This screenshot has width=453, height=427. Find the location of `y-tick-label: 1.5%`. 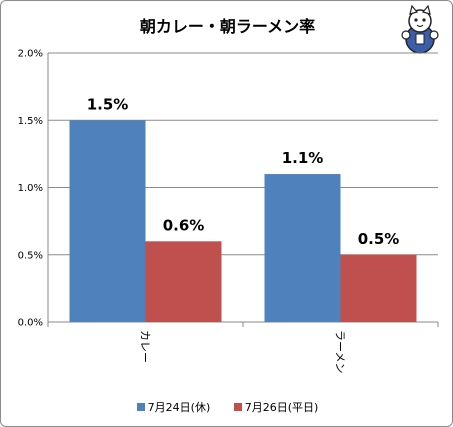

y-tick-label: 1.5% is located at coordinates (30, 121).